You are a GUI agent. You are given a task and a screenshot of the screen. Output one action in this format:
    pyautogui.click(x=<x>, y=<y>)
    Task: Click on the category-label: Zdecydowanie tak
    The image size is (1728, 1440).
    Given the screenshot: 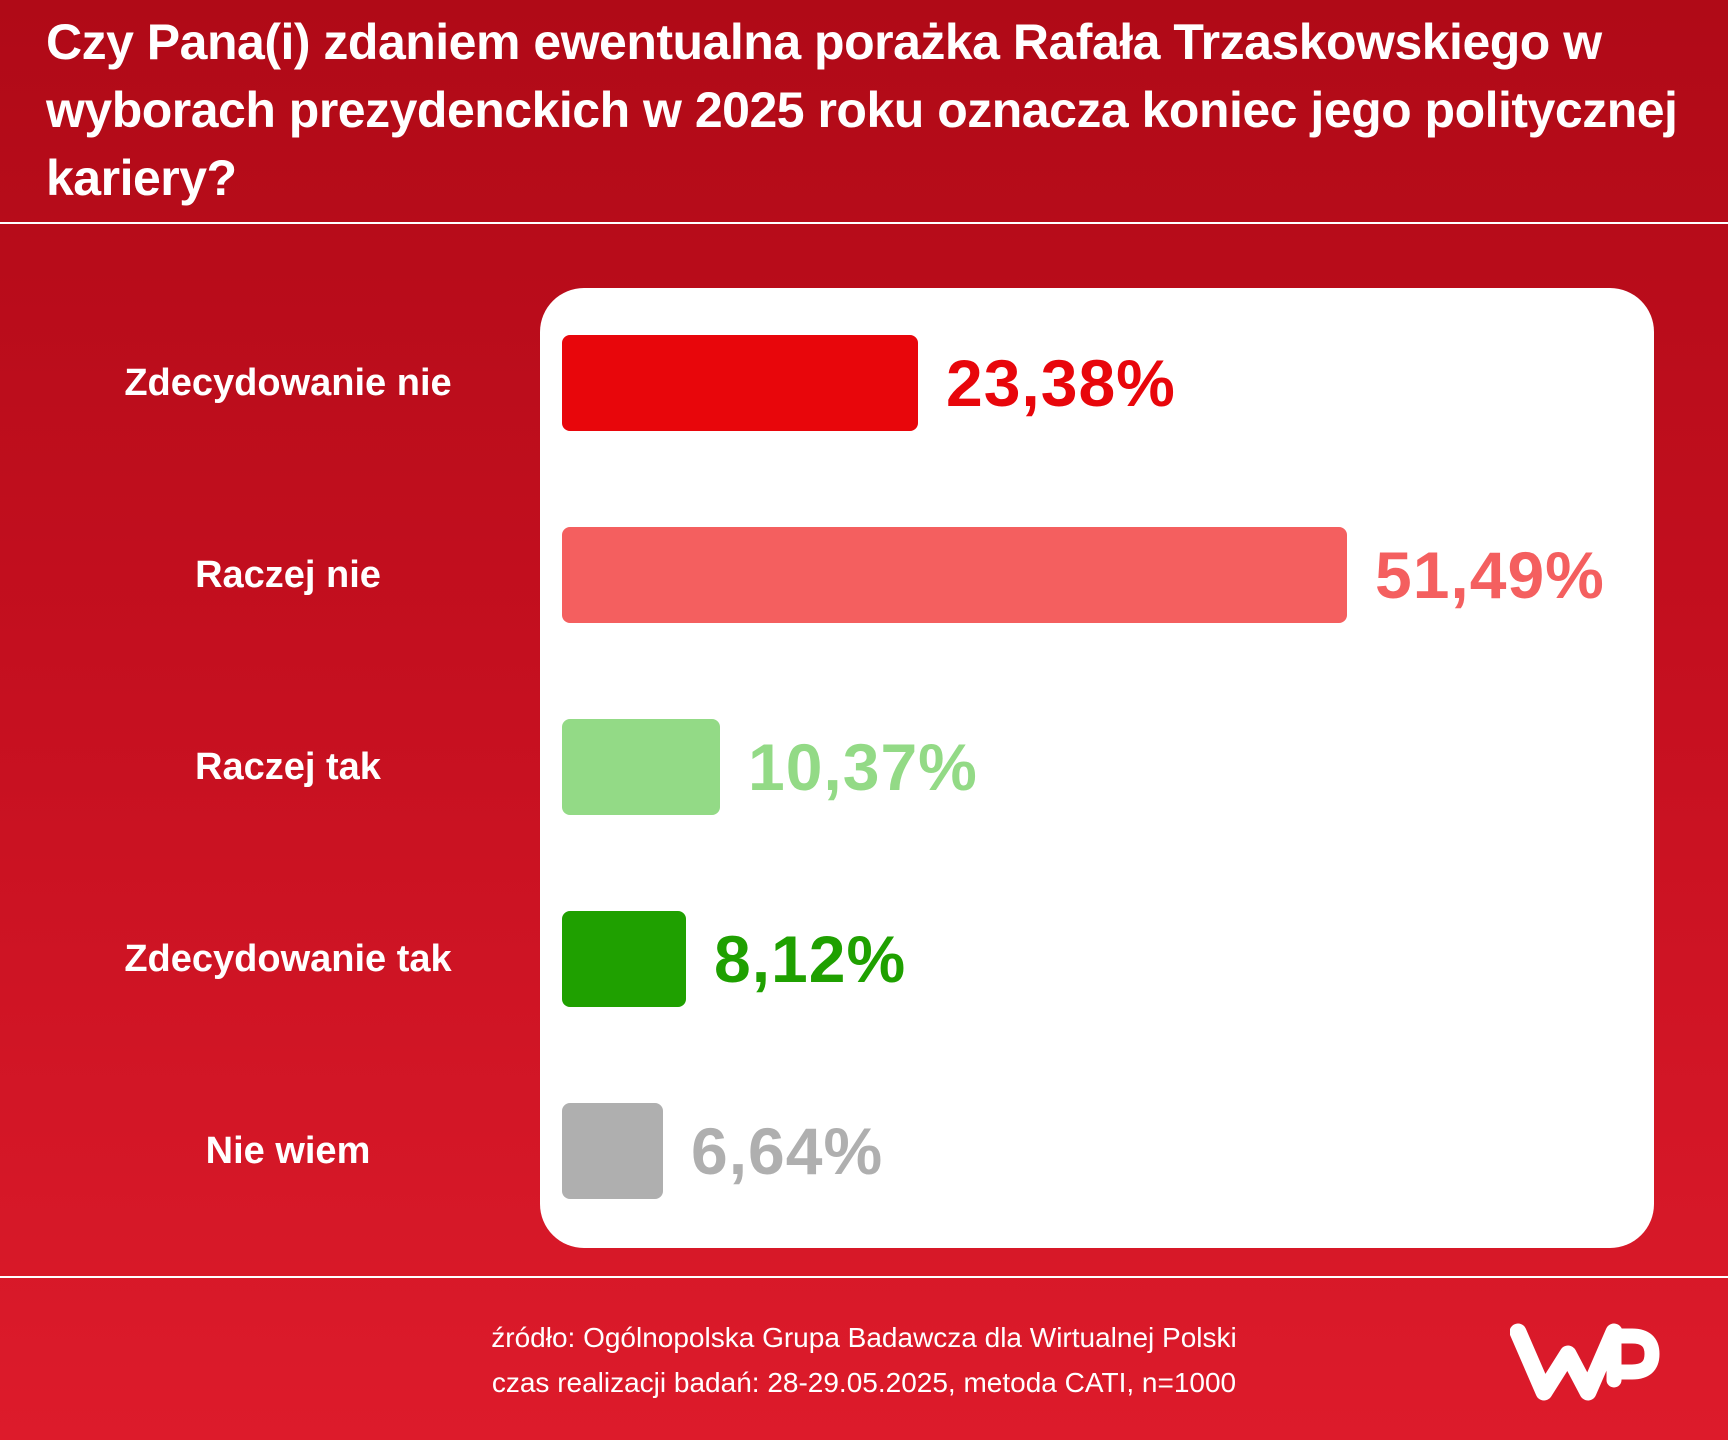 What is the action you would take?
    pyautogui.click(x=288, y=959)
    